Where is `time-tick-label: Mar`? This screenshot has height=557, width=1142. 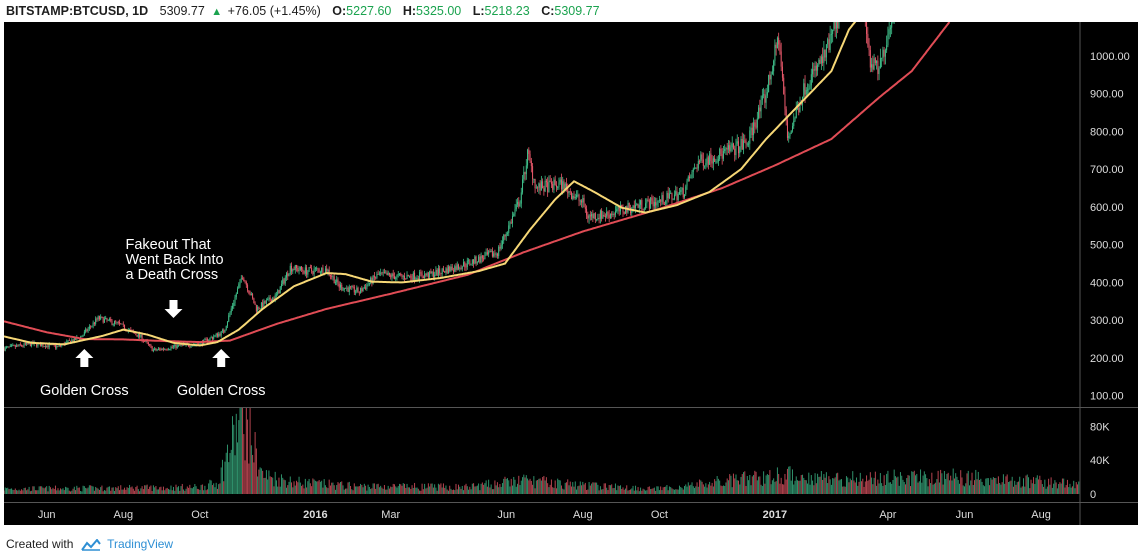 time-tick-label: Mar is located at coordinates (390, 515).